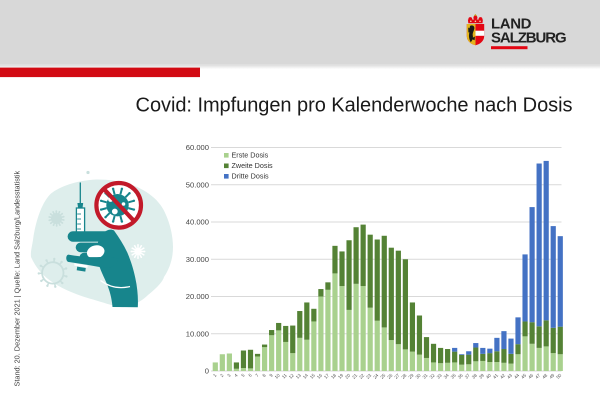 The height and width of the screenshot is (400, 600). What do you see at coordinates (396, 375) in the screenshot?
I see `svg-text: 27` at bounding box center [396, 375].